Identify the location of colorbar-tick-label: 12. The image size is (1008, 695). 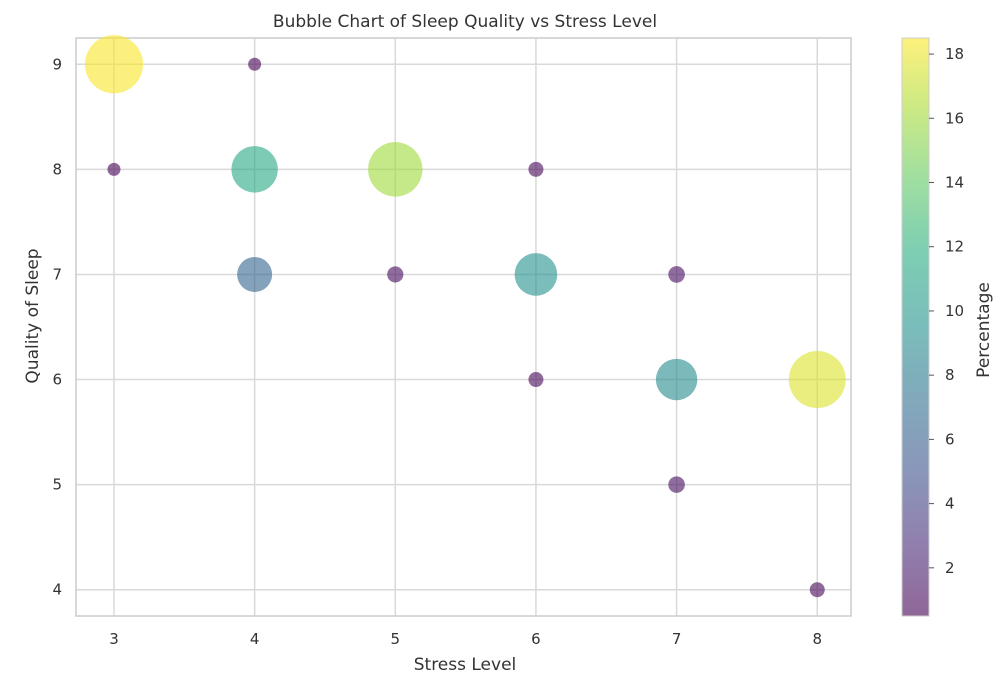
(954, 247).